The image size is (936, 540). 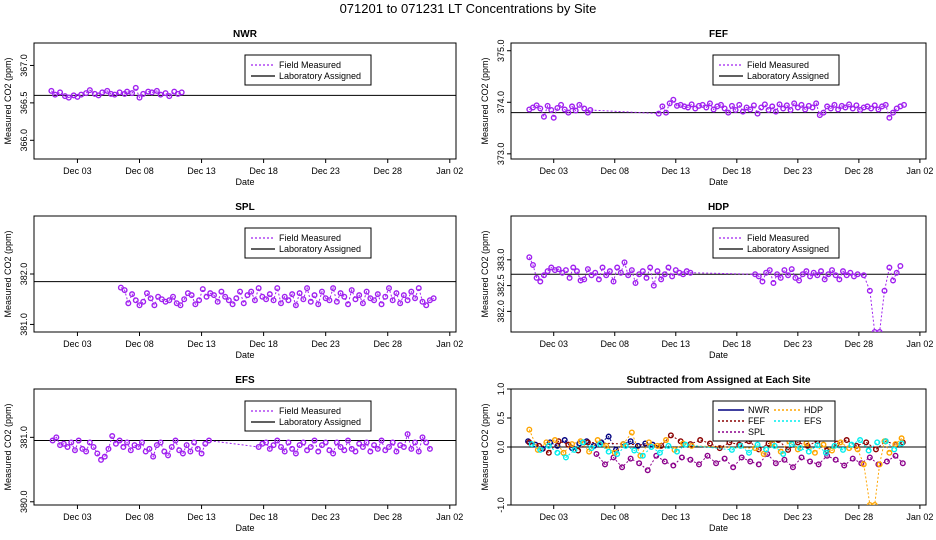 What do you see at coordinates (859, 344) in the screenshot?
I see `x-tick-label: Dec 28` at bounding box center [859, 344].